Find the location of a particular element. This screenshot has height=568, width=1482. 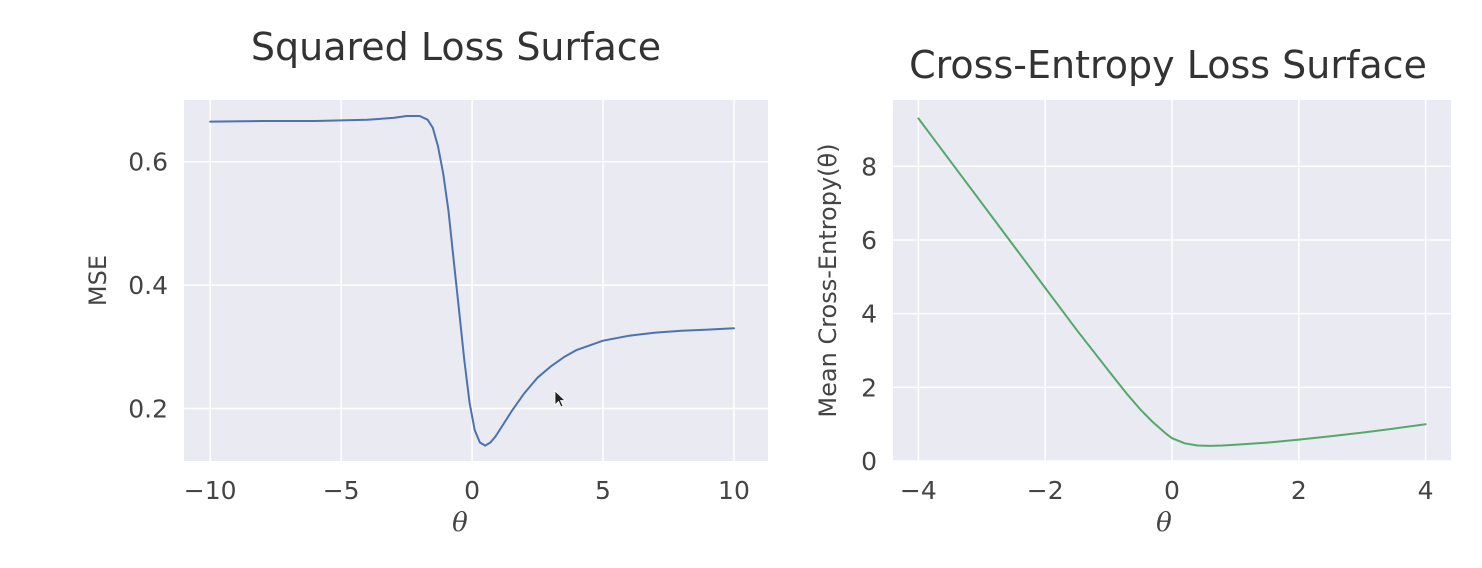

chart-title: Squared Loss Surface is located at coordinates (456, 47).